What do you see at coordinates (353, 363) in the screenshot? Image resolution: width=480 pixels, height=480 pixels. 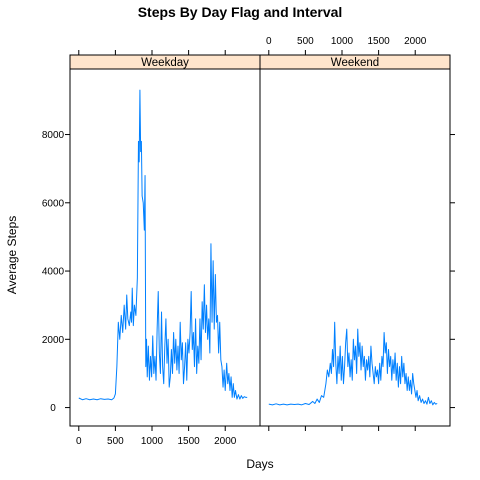 I see `series-line-weekend` at bounding box center [353, 363].